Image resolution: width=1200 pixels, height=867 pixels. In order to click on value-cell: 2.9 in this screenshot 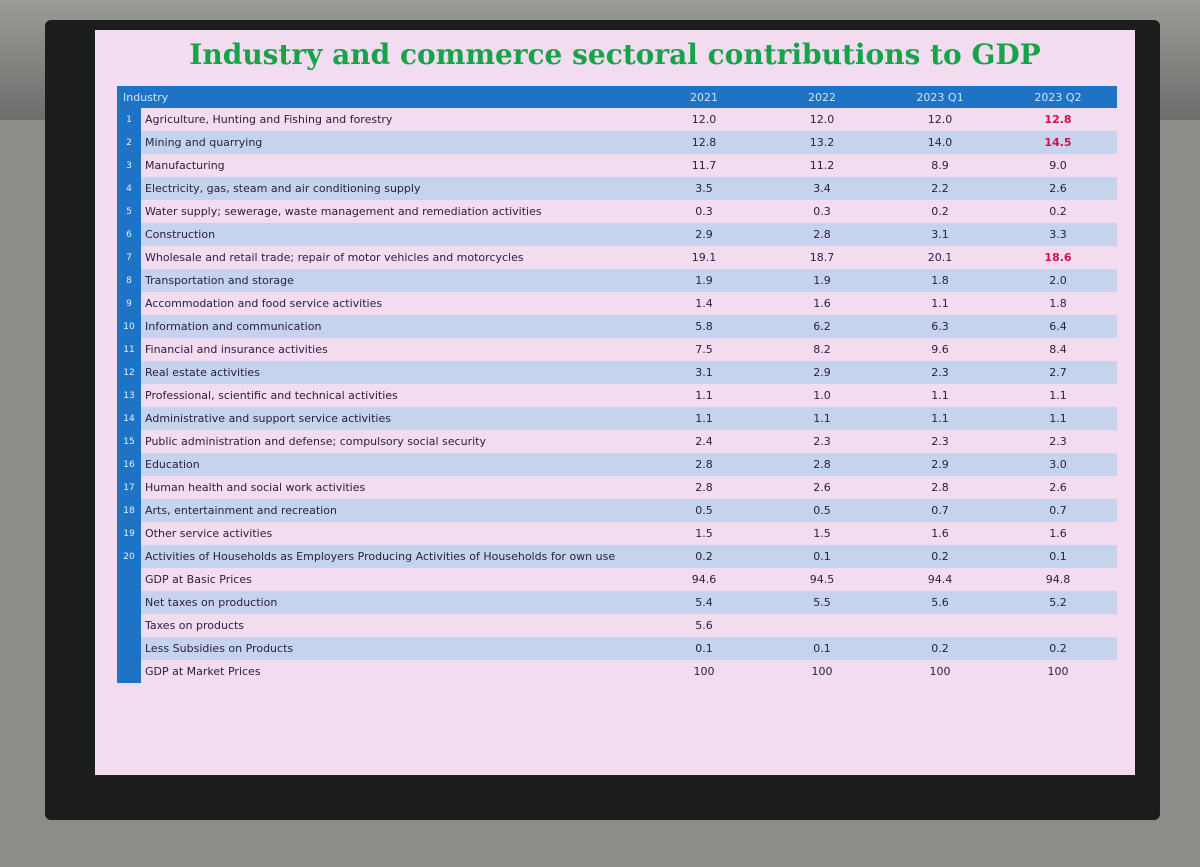, I will do `click(822, 372)`.